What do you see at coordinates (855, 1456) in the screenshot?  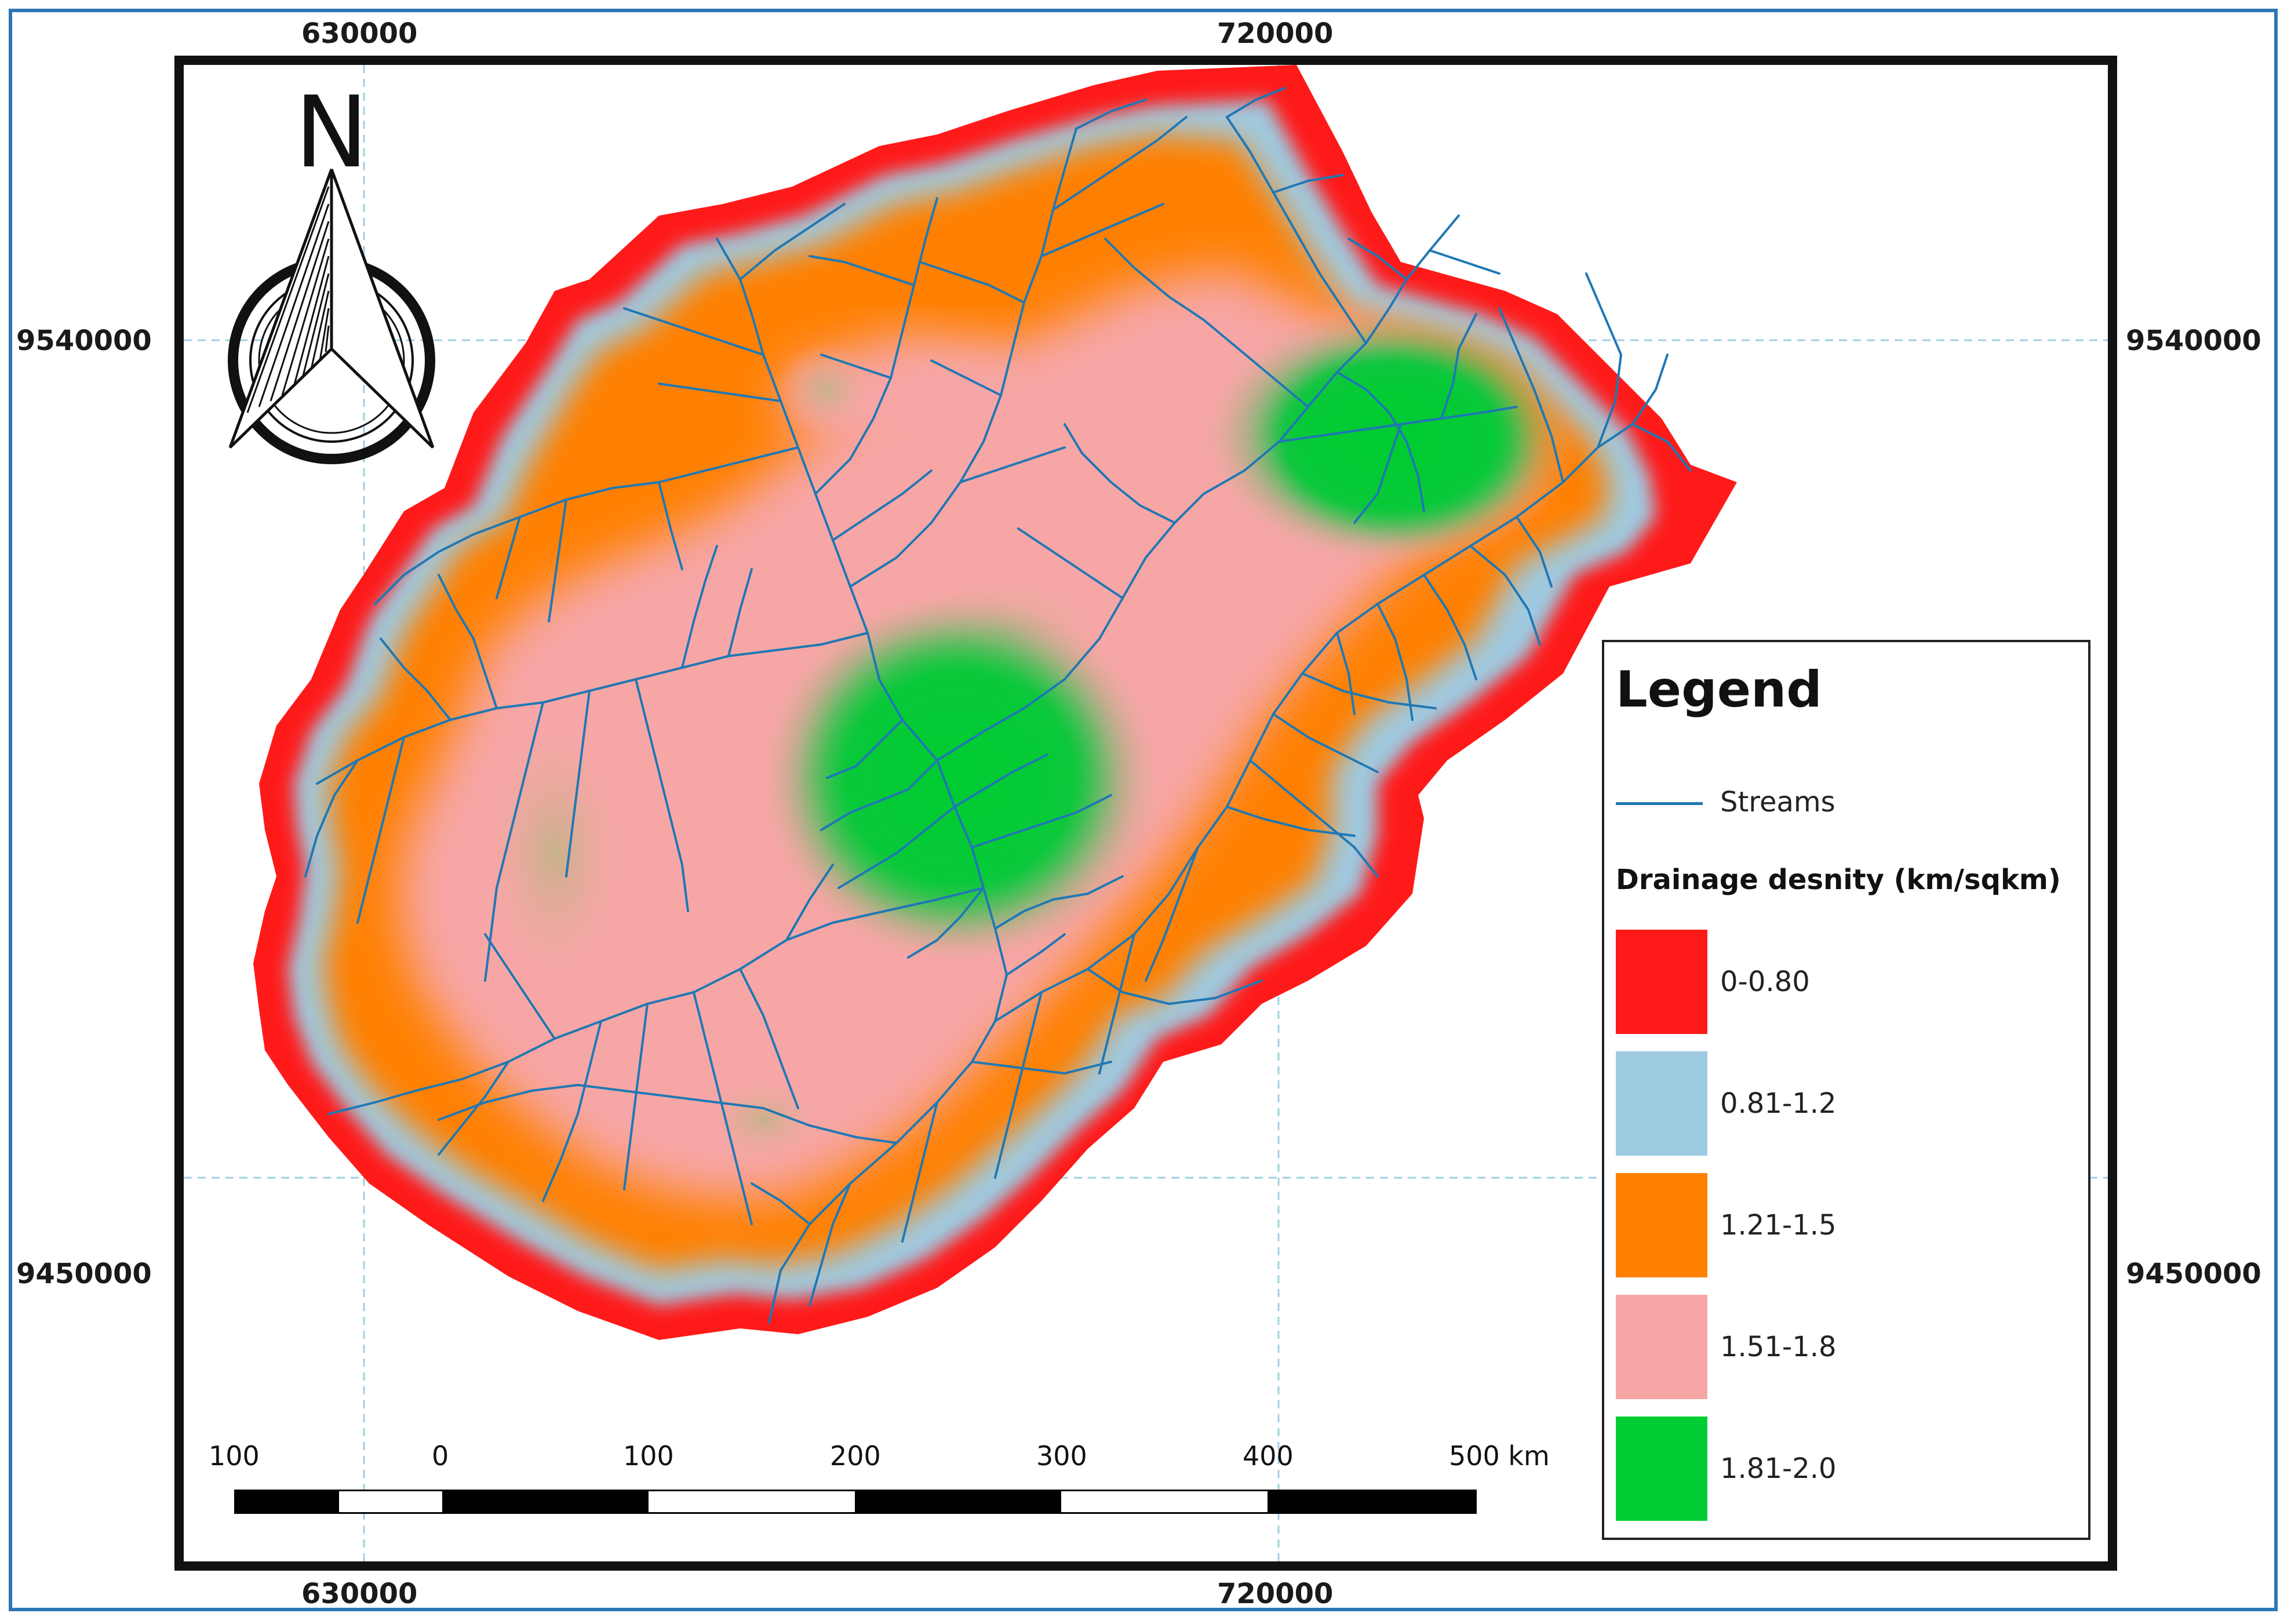 I see `scale-label-200: 200` at bounding box center [855, 1456].